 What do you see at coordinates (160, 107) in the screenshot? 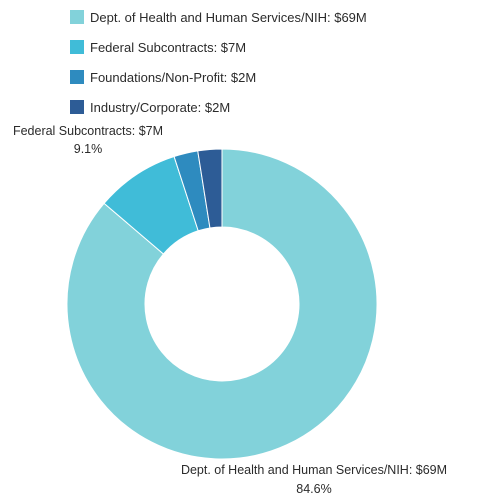
I see `legend-label-3: Industry/Corporate: $2M` at bounding box center [160, 107].